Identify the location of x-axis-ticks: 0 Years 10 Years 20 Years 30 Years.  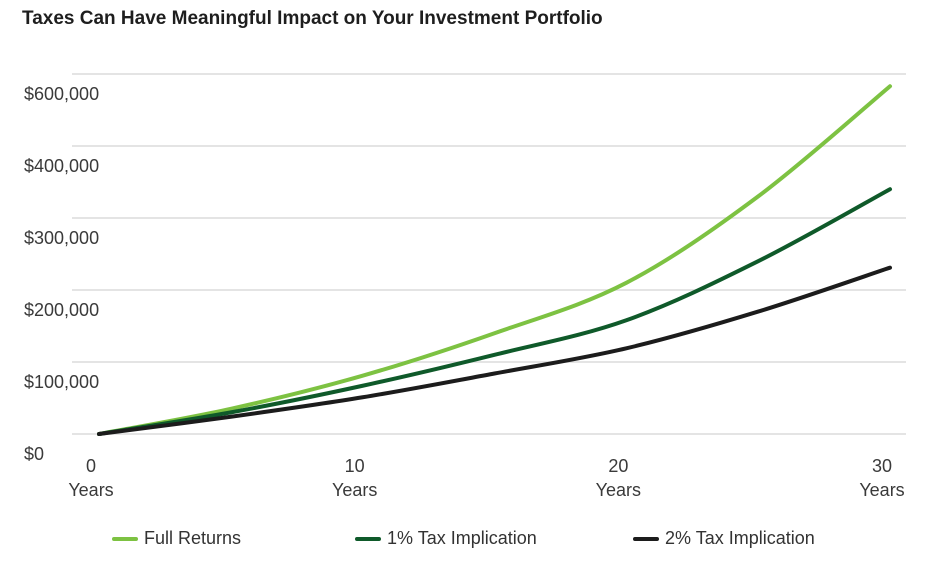
(486, 478).